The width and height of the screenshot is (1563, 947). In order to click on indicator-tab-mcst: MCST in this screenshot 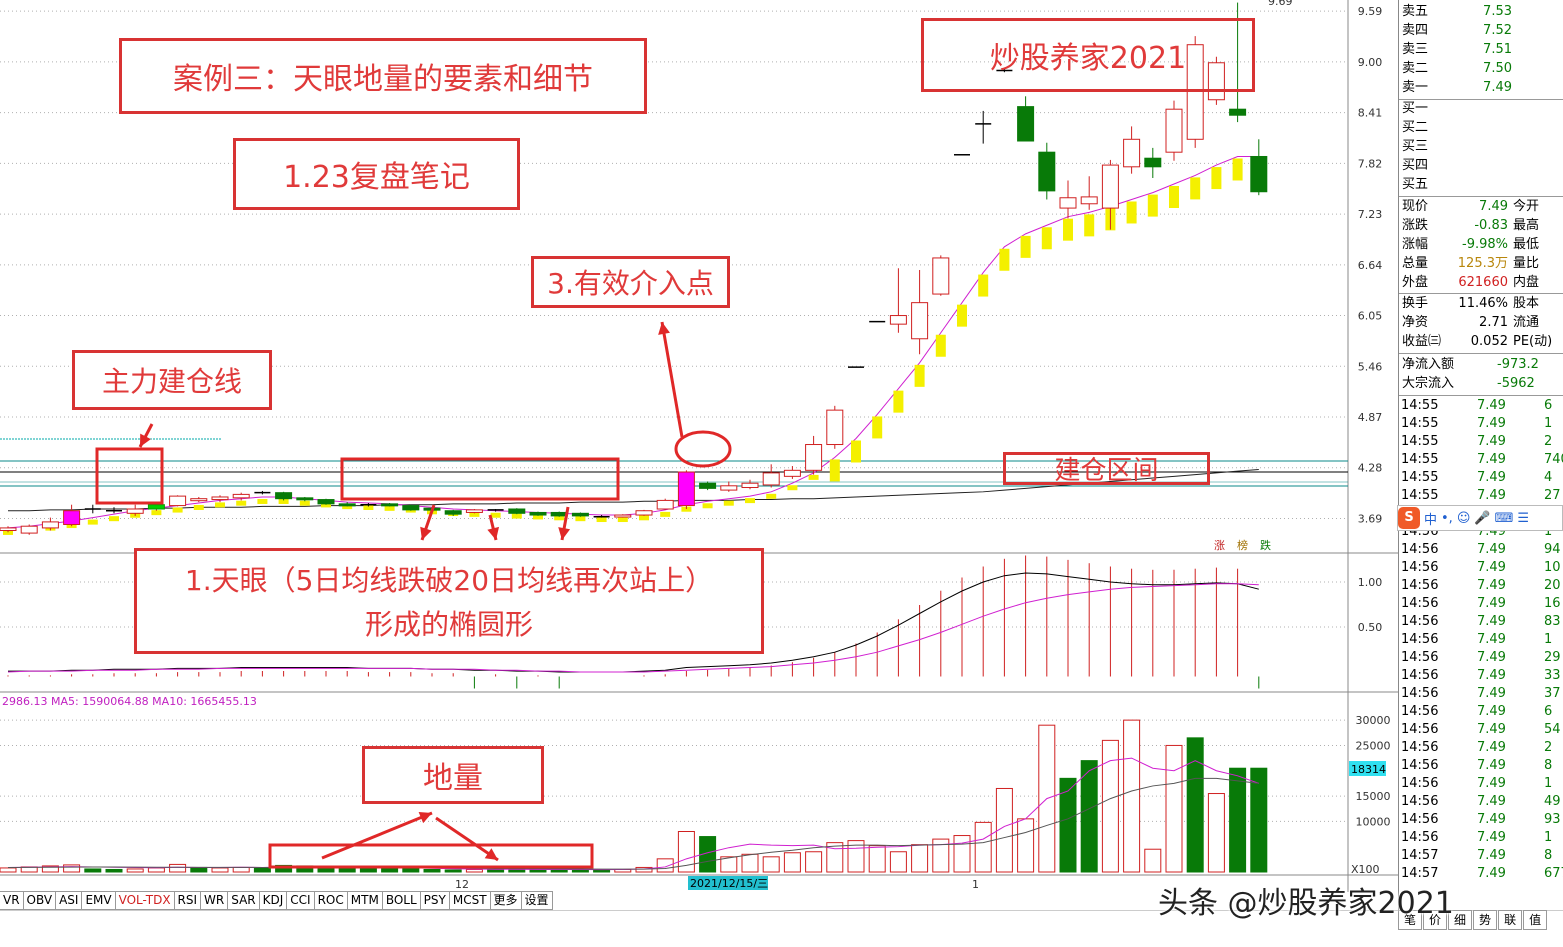, I will do `click(470, 900)`.